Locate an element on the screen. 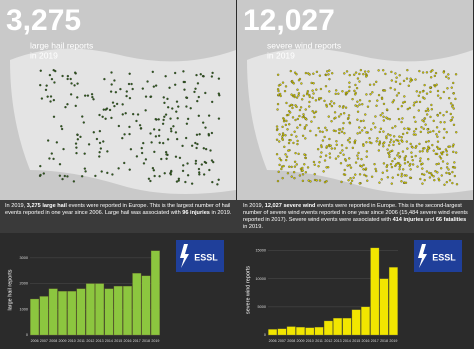 Image resolution: width=474 pixels, height=349 pixels. x-tick-label: 2008 is located at coordinates (53, 341).